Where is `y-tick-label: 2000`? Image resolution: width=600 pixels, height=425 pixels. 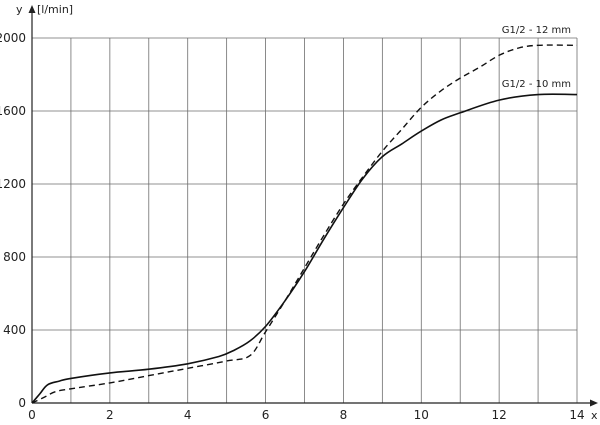
y-tick-label: 2000 is located at coordinates (13, 38).